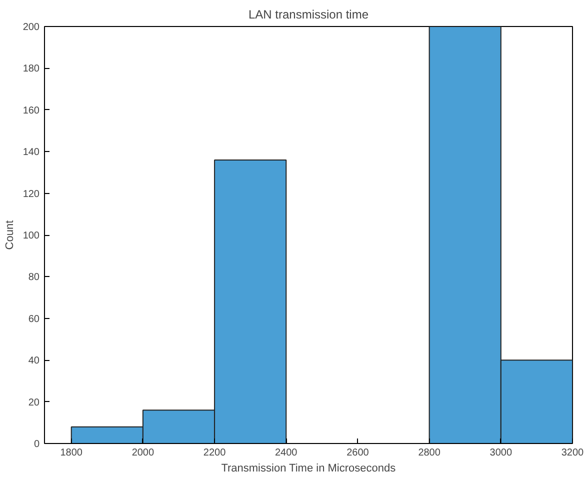 This screenshot has height=477, width=584. What do you see at coordinates (31, 152) in the screenshot?
I see `y-tick-label: 140` at bounding box center [31, 152].